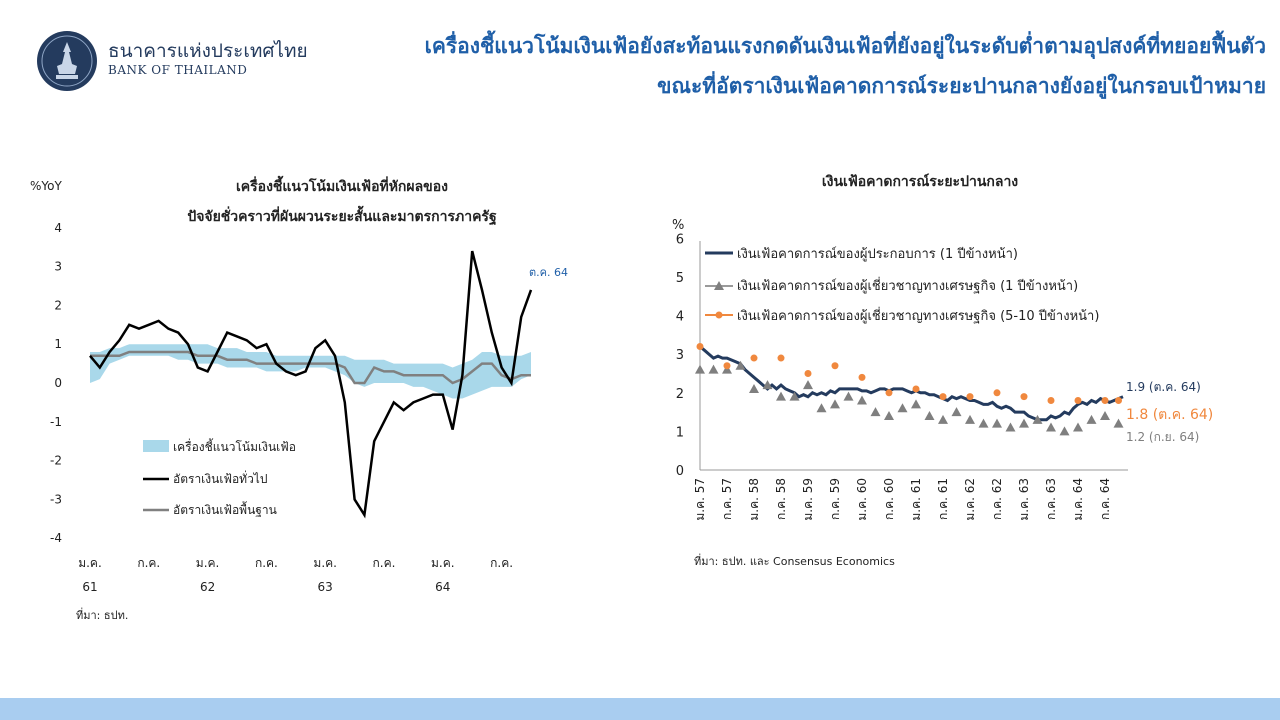  Describe the element at coordinates (46, 186) in the screenshot. I see `chart1-ylabel: %YoY` at that location.